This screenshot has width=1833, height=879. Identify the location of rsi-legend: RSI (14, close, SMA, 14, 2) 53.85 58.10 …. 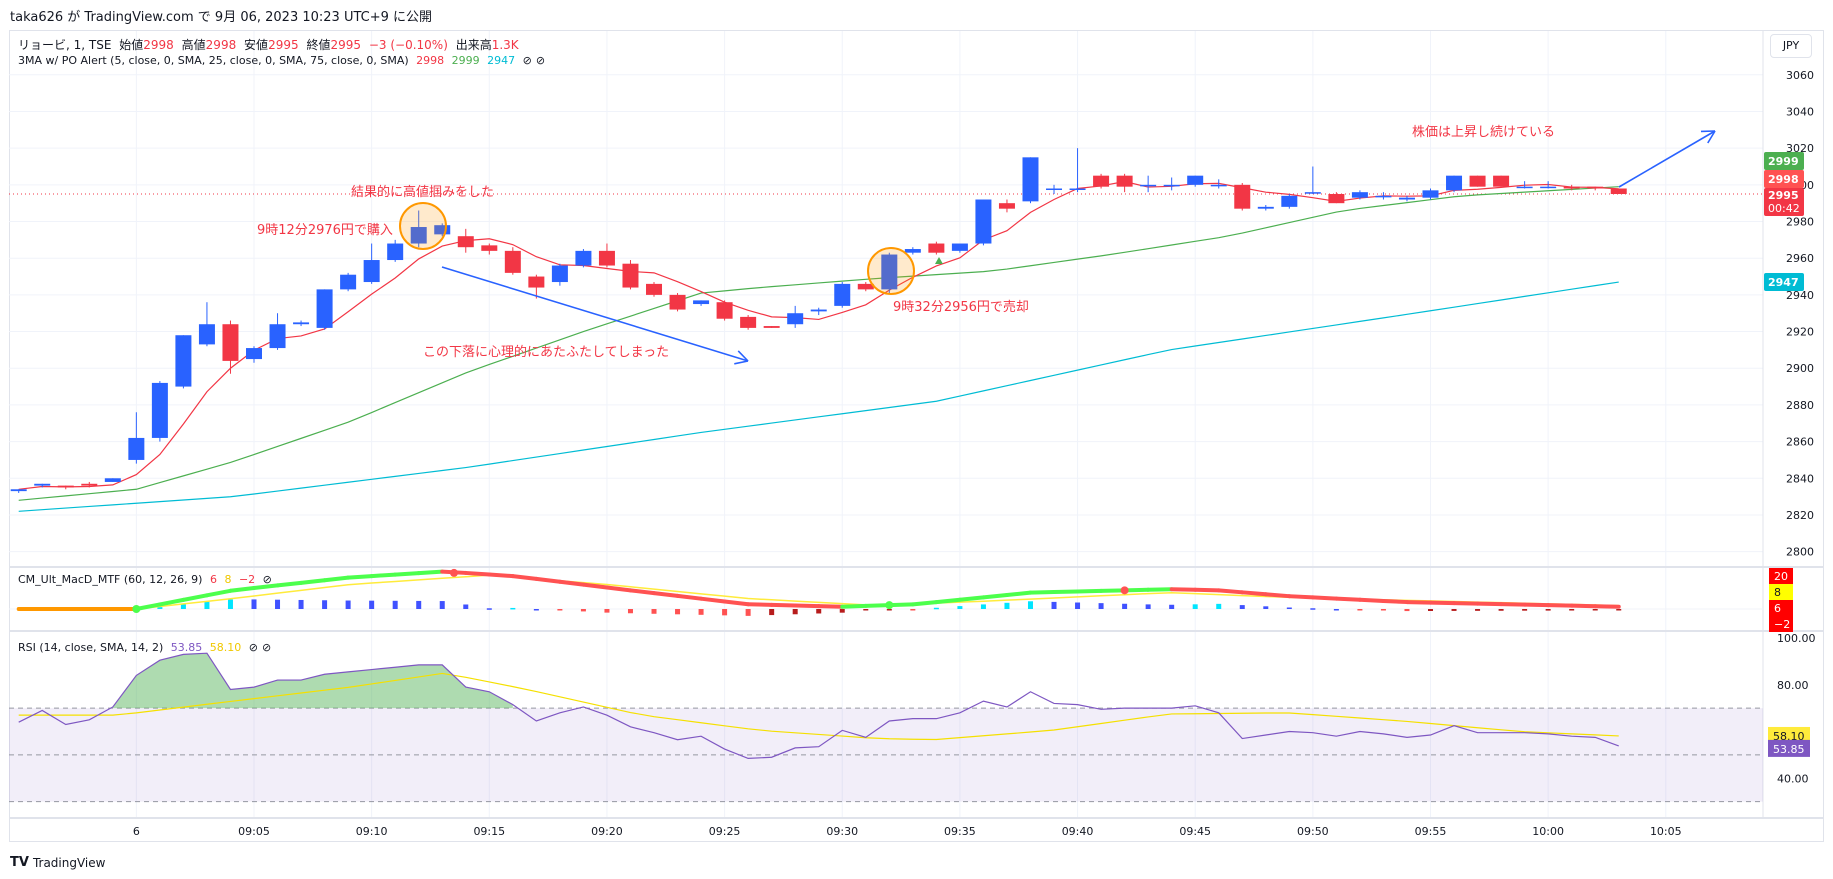
(146, 647).